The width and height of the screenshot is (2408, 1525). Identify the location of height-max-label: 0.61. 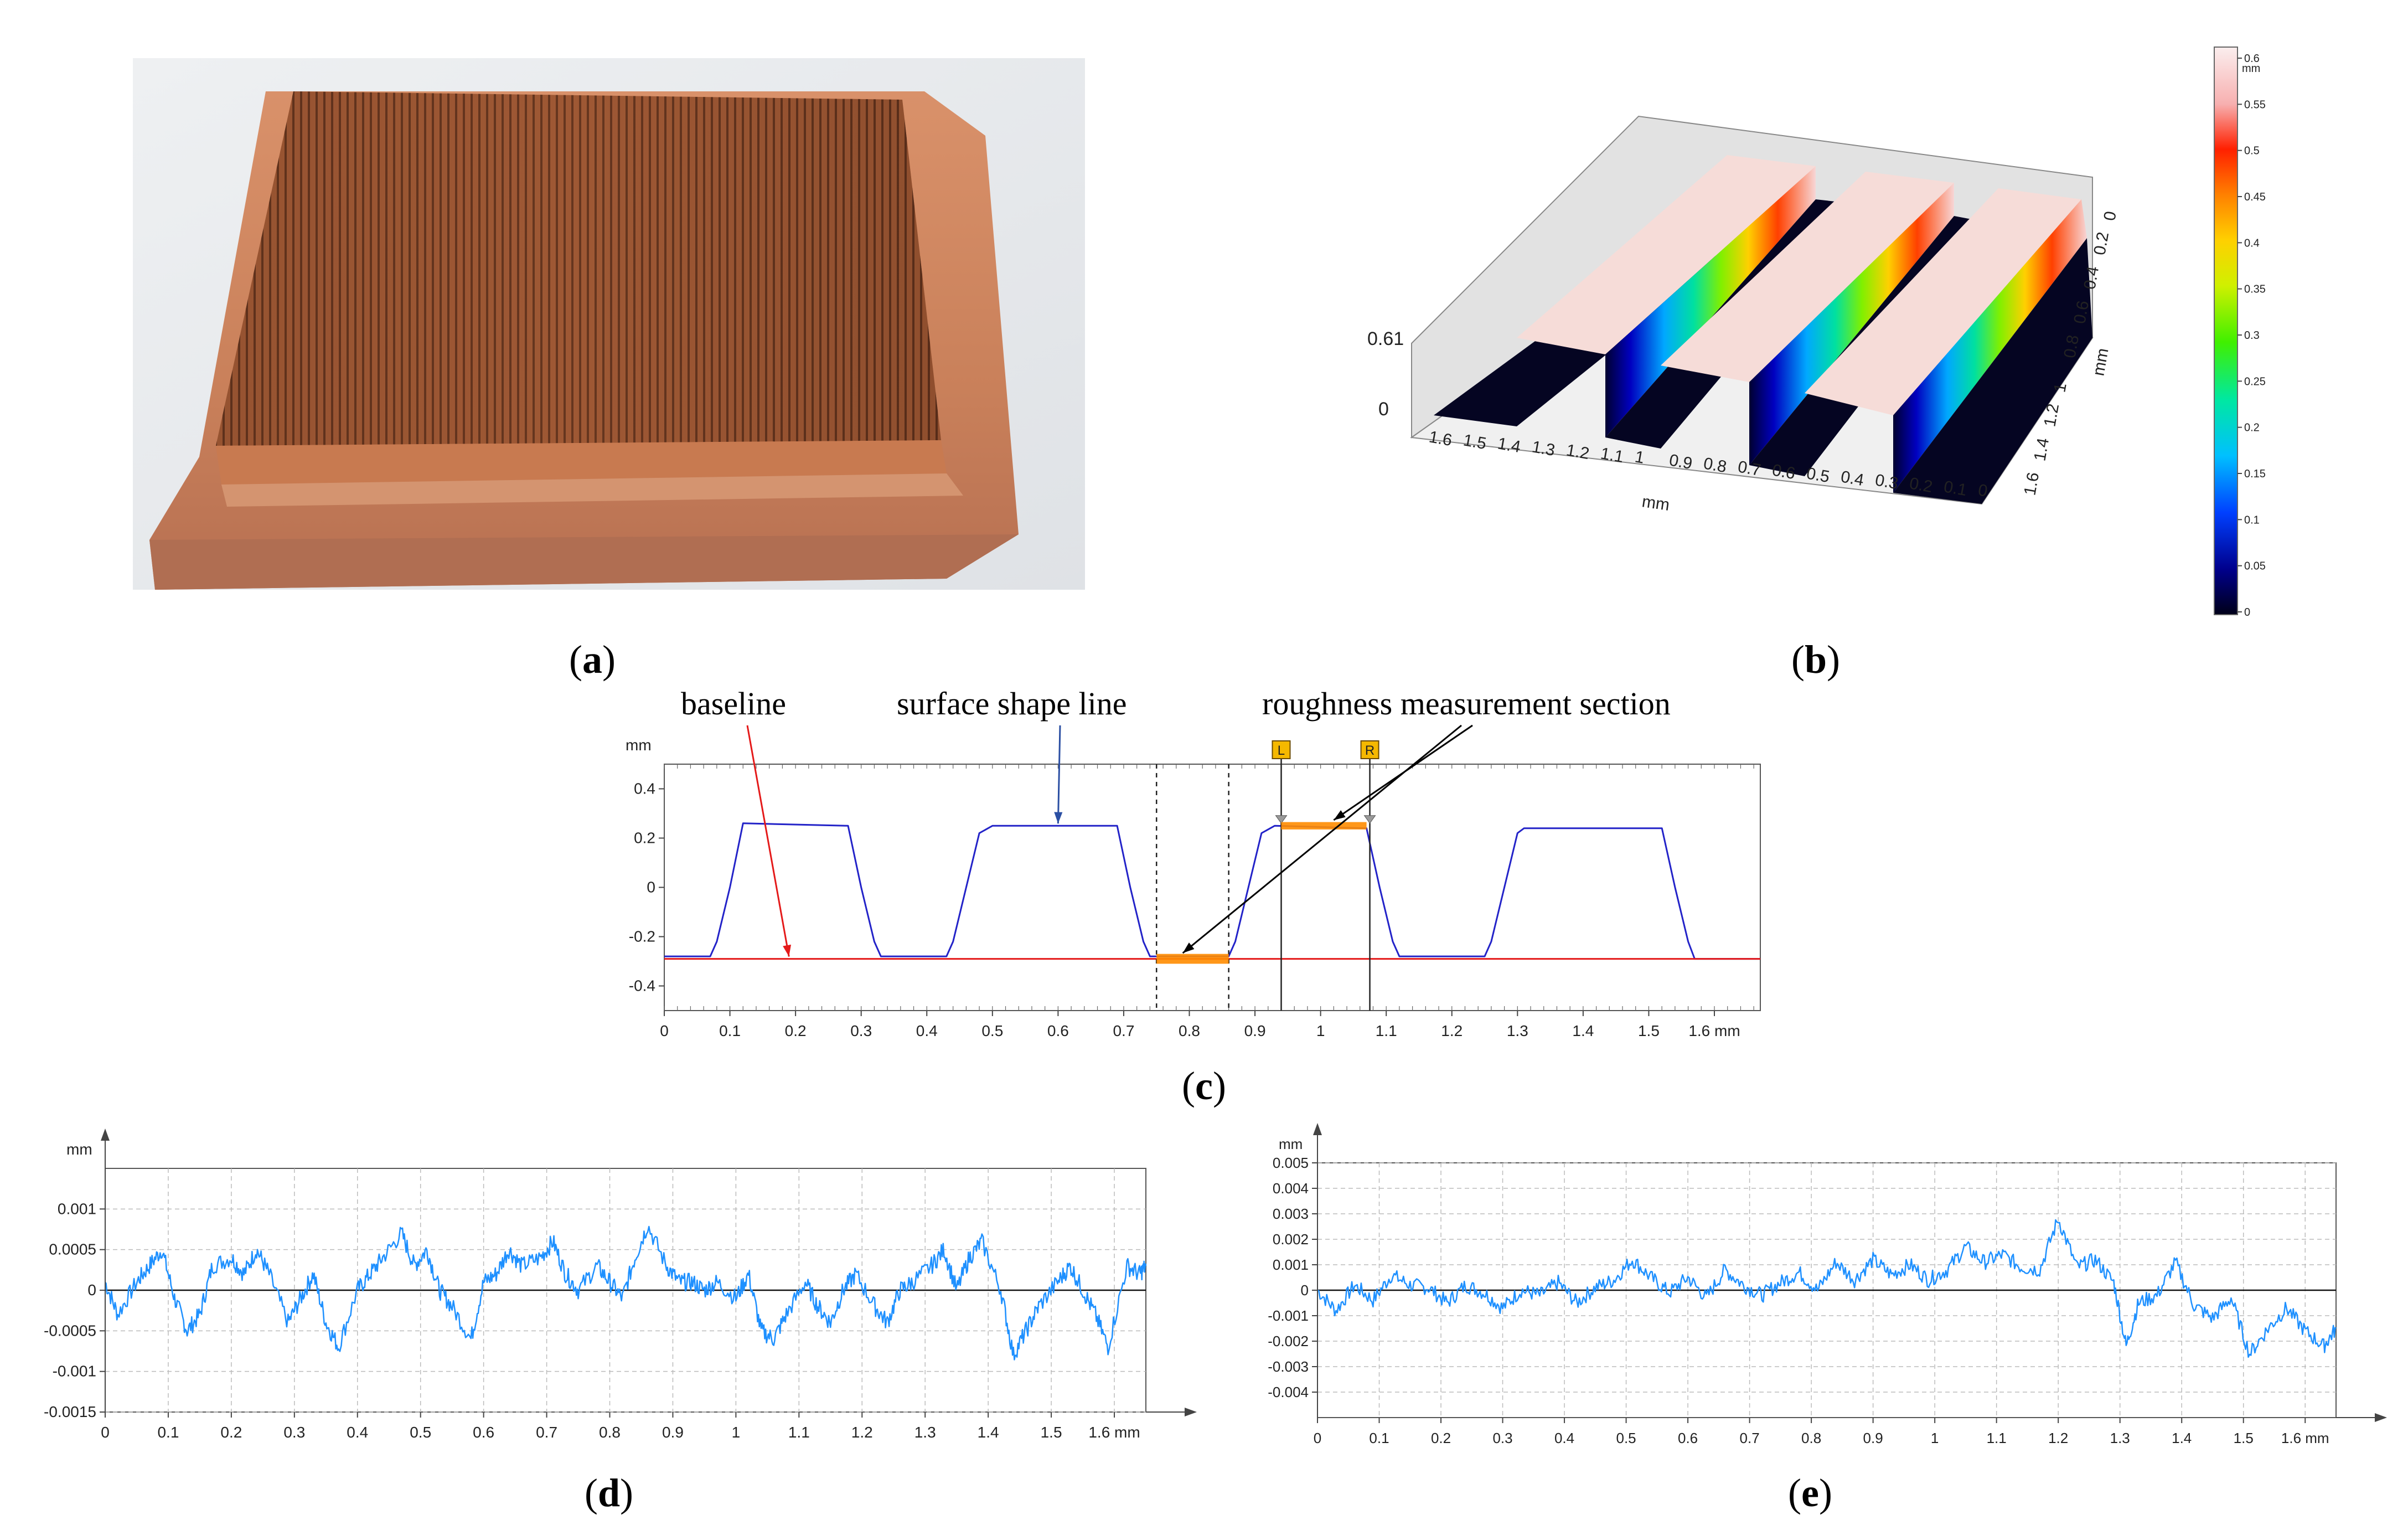
(1385, 338).